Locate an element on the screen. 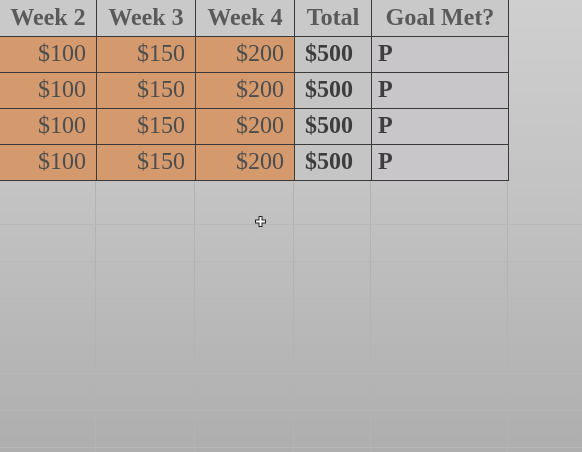 The width and height of the screenshot is (582, 452). header-row: Week 2 Week 3 Week 4 Total Goal Met? is located at coordinates (254, 18).